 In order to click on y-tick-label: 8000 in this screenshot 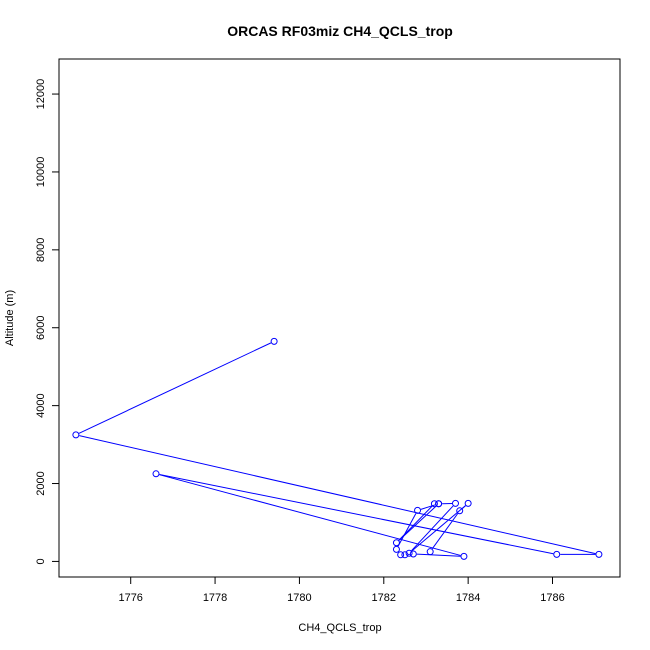, I will do `click(41, 250)`.